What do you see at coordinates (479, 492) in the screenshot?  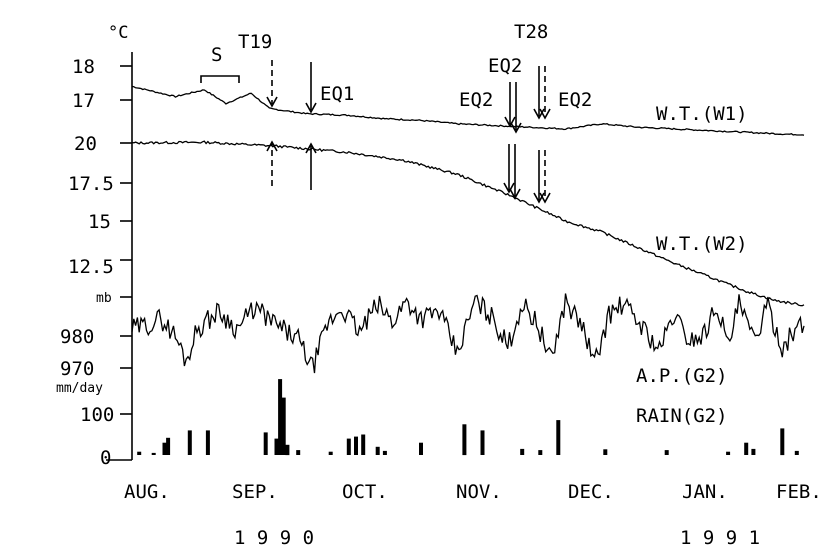 I see `month-label-nov: NOV.` at bounding box center [479, 492].